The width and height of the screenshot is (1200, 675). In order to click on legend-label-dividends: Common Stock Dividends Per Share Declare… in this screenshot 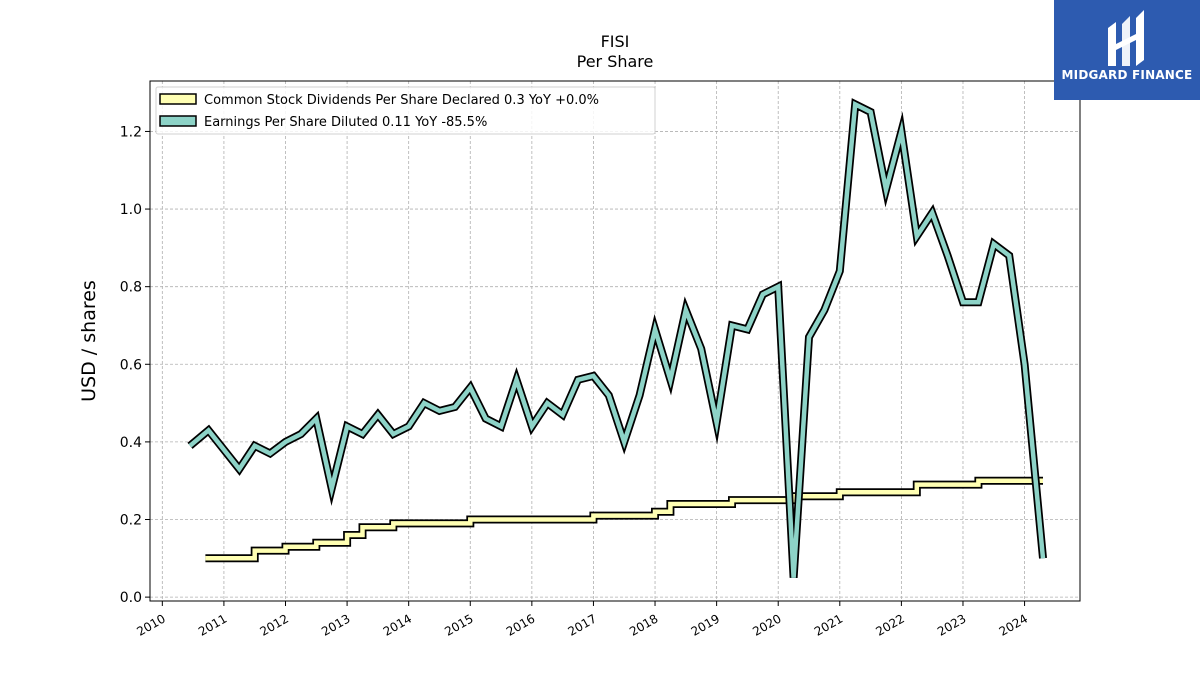, I will do `click(401, 100)`.